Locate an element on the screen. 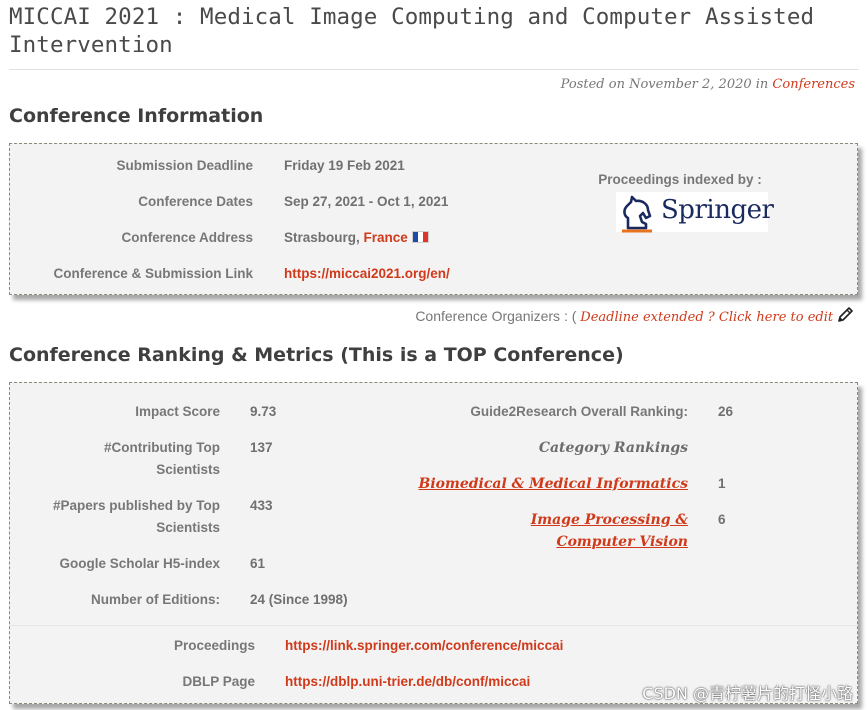 The width and height of the screenshot is (867, 710). papers-top-scientists-label: #Papers published by Top Scientists is located at coordinates (136, 516).